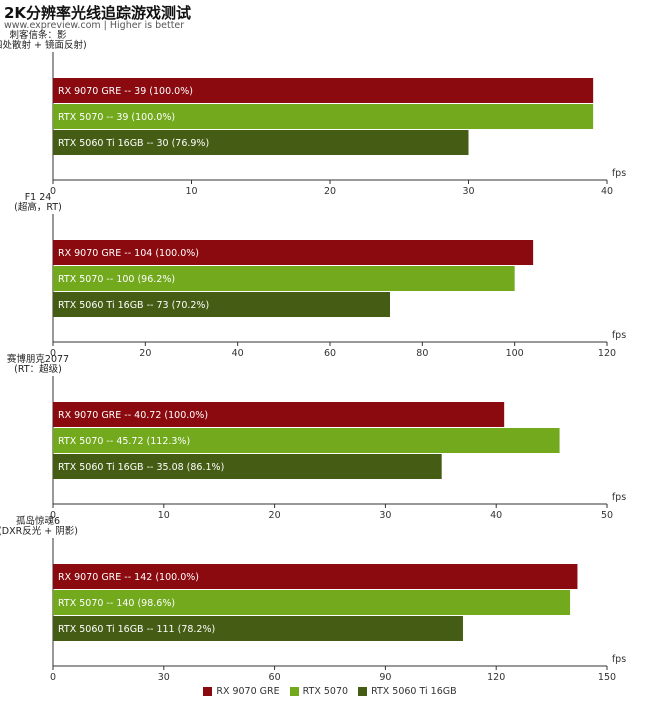  What do you see at coordinates (116, 279) in the screenshot?
I see `bar-data-label: RTX 5070 -- 100 (96.2%)` at bounding box center [116, 279].